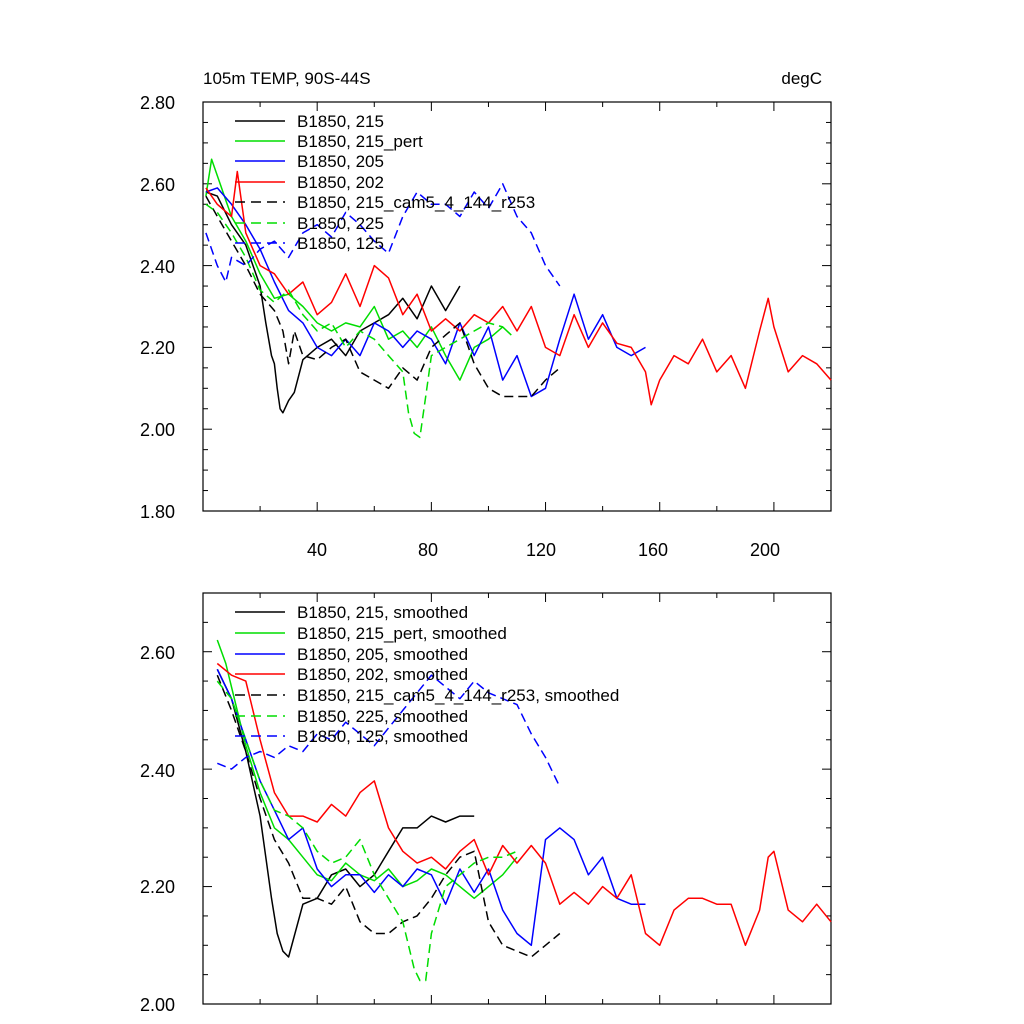 The image size is (1024, 1024). I want to click on top-y-tick-label: 2.40, so click(157, 267).